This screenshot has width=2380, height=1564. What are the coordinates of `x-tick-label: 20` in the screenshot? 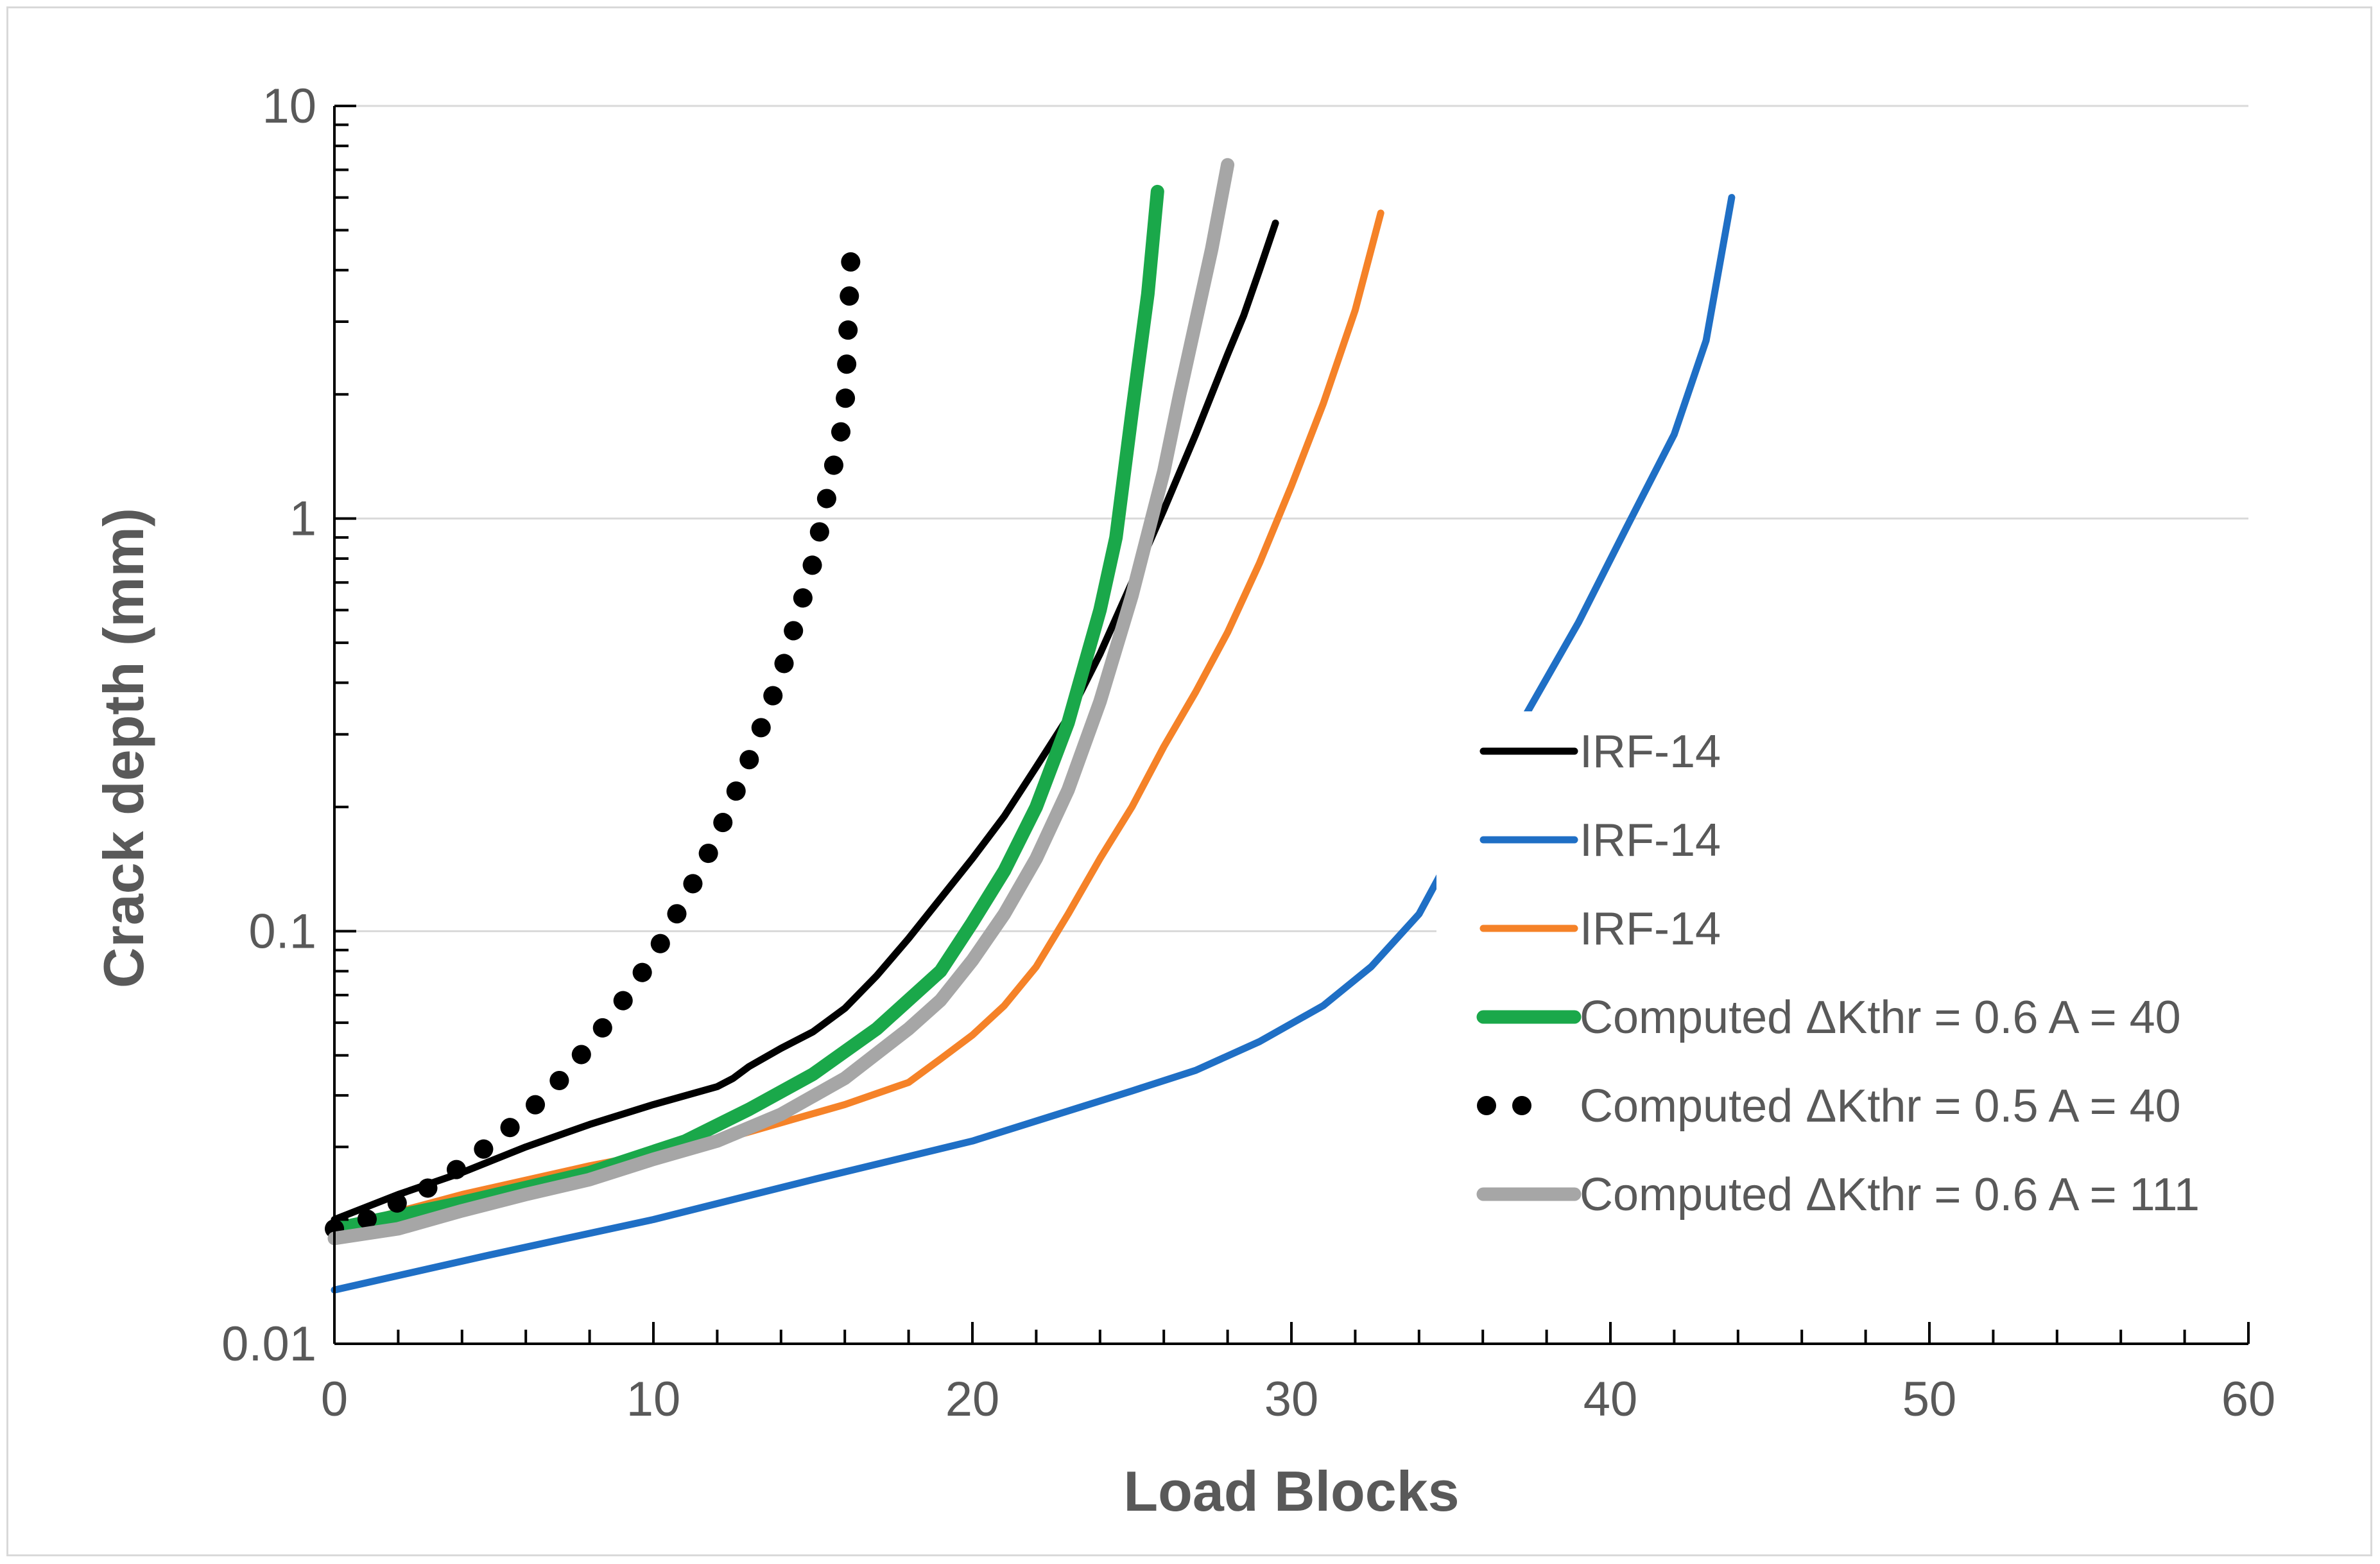 It's located at (972, 1399).